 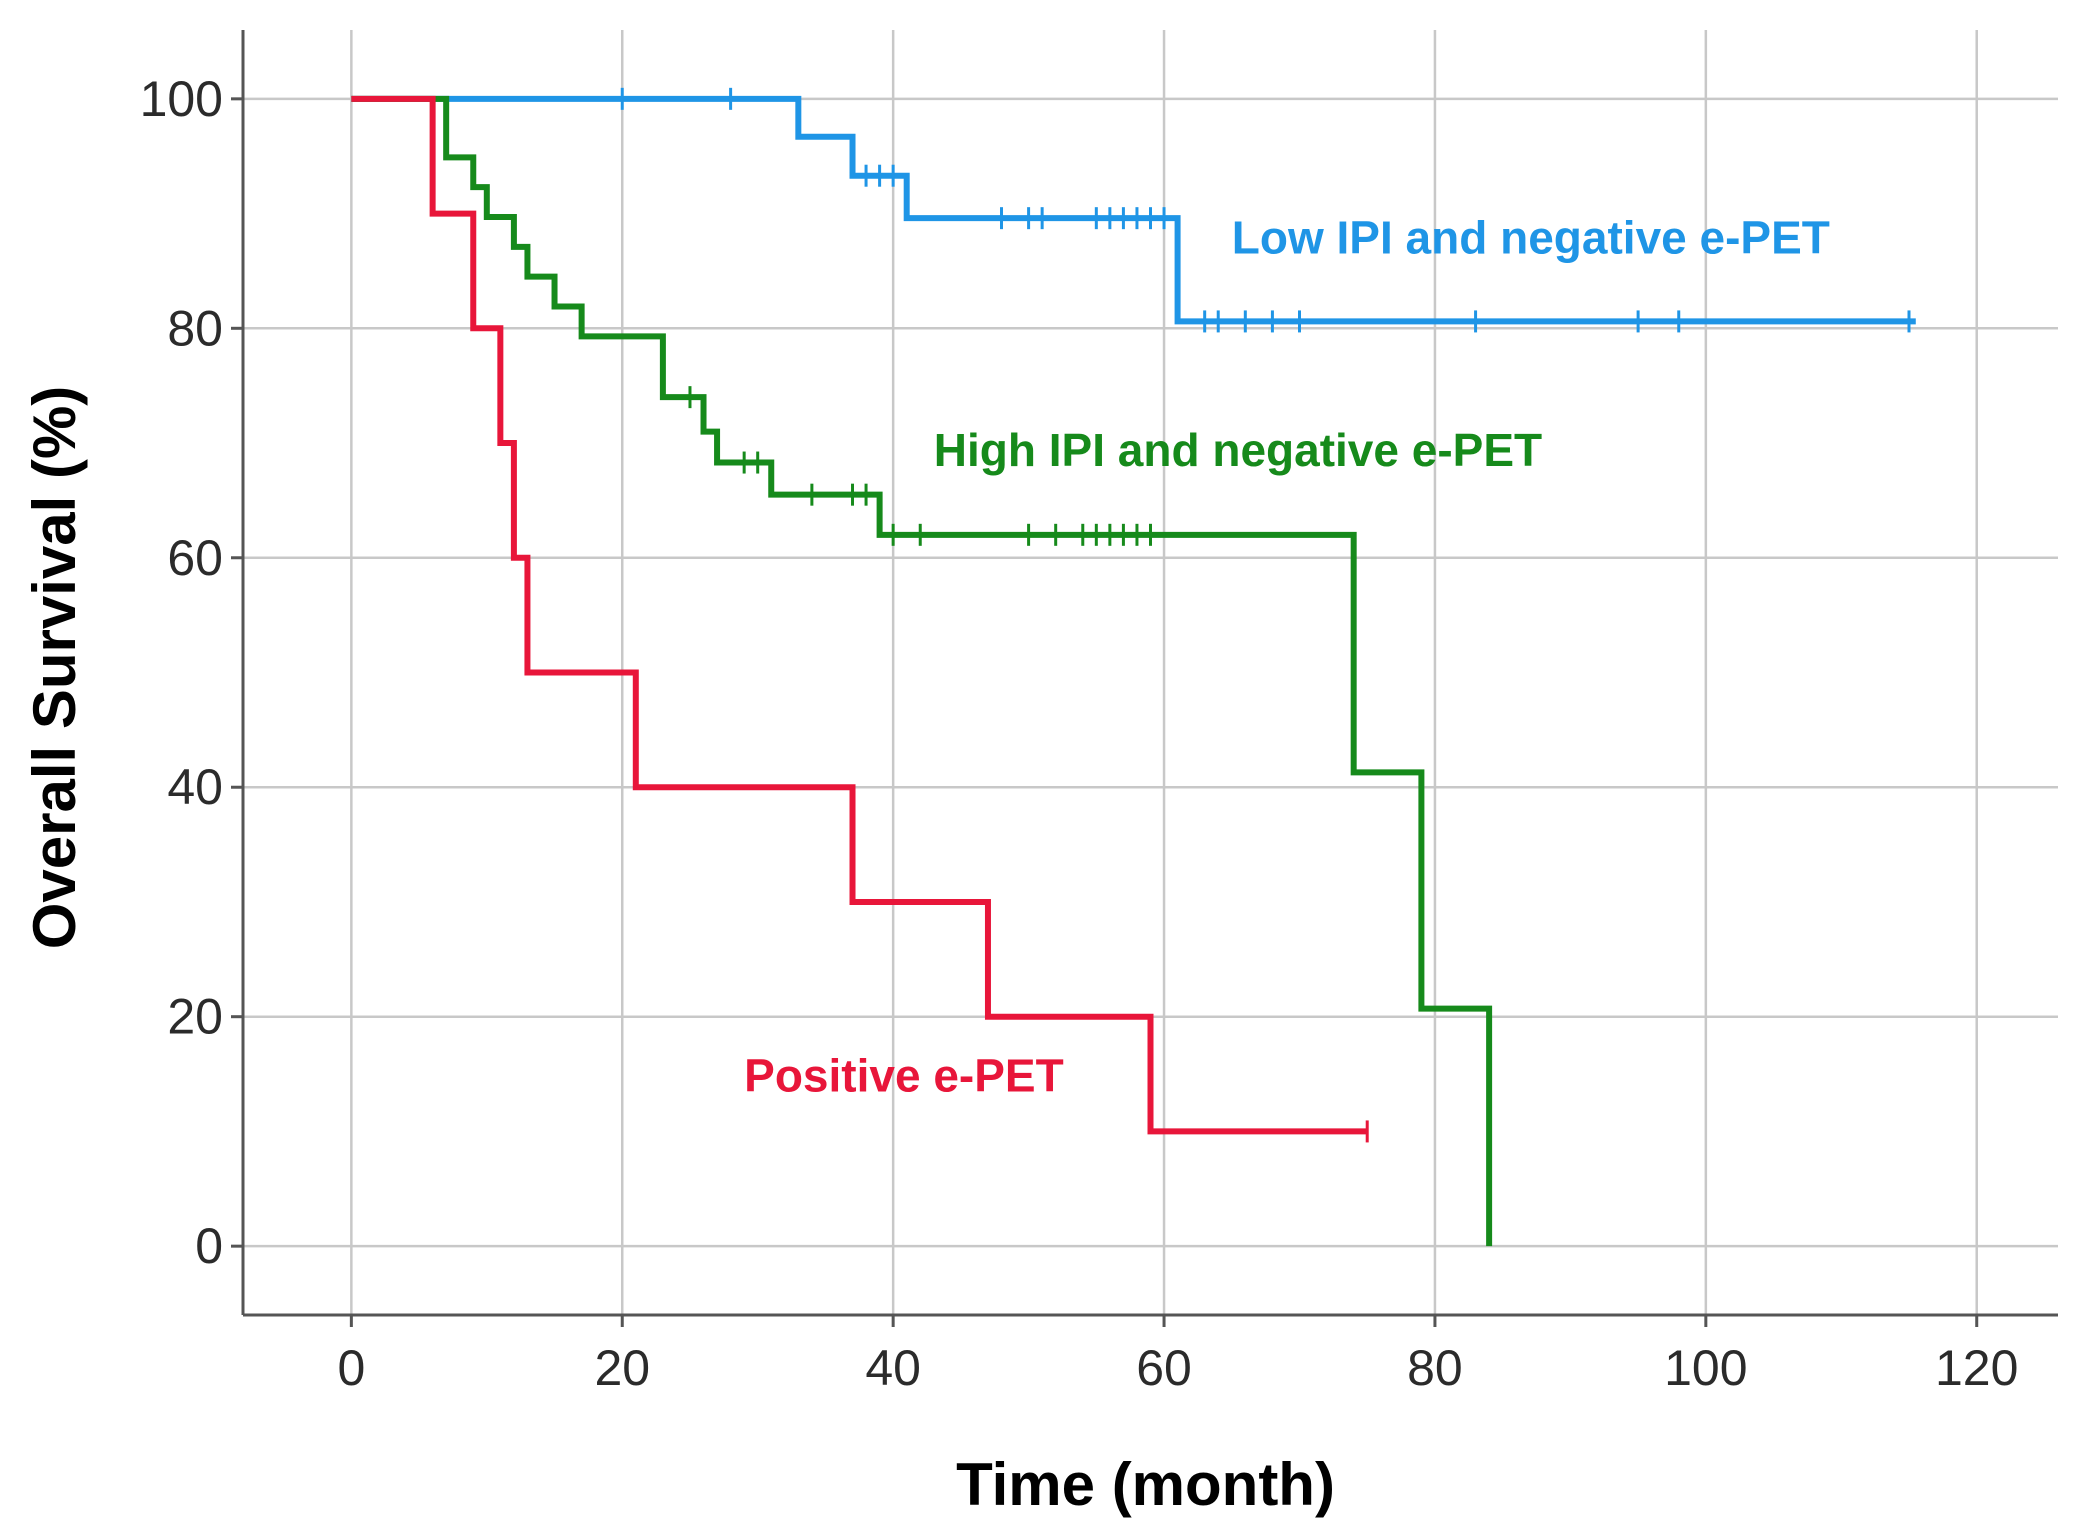 I want to click on x-tick-label: 60, so click(x=1164, y=1368).